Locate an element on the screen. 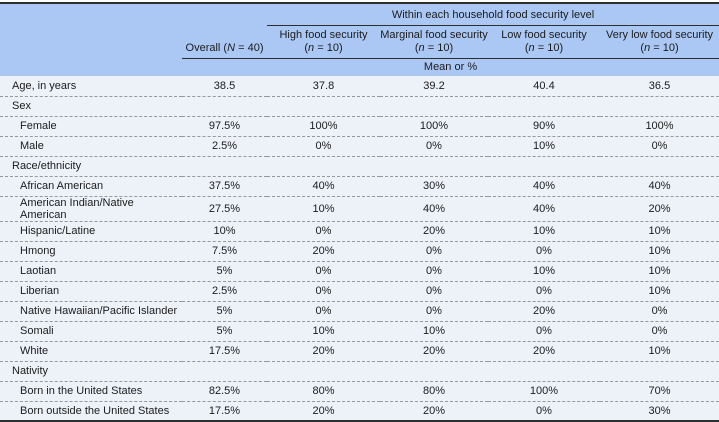 The image size is (719, 422). column-header-overall: Overall (N = 40) is located at coordinates (224, 42).